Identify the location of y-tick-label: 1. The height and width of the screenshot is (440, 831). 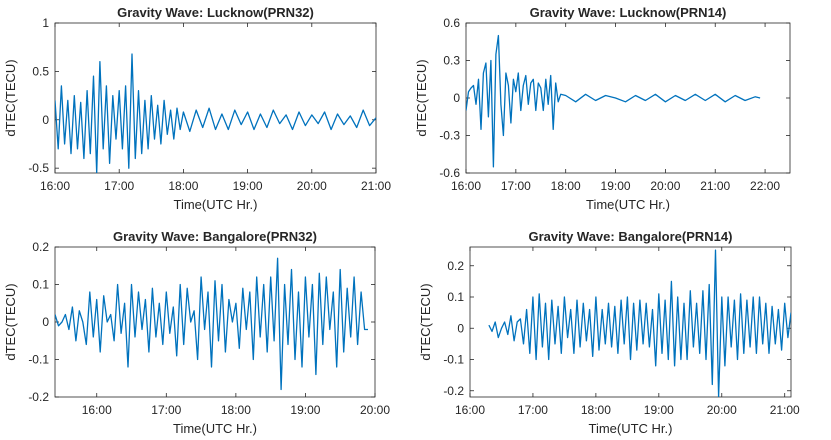
(45, 23).